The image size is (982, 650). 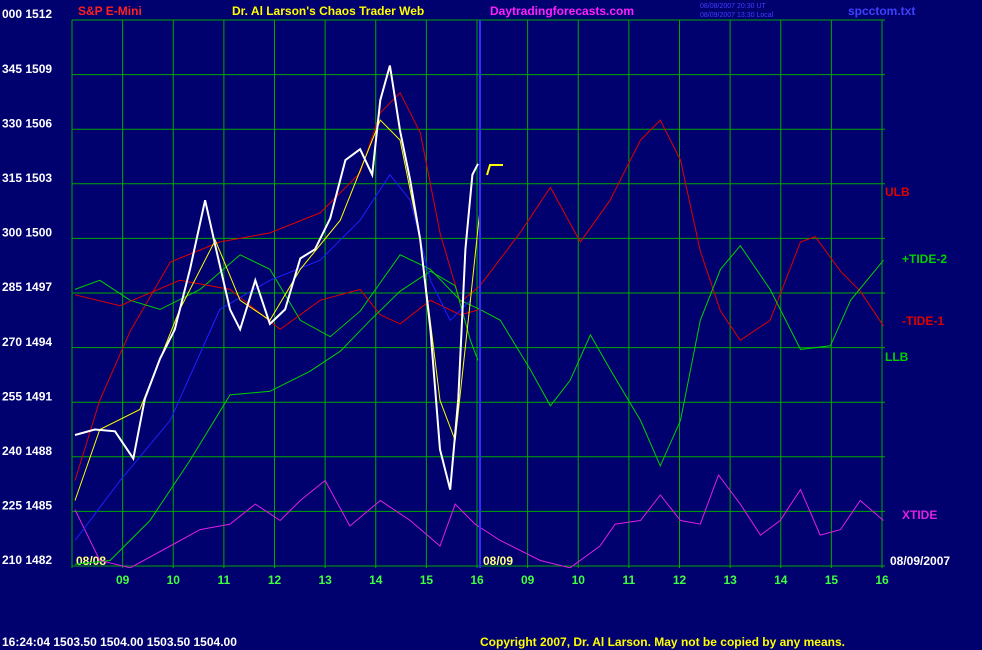 What do you see at coordinates (919, 515) in the screenshot?
I see `series-label: XTIDE` at bounding box center [919, 515].